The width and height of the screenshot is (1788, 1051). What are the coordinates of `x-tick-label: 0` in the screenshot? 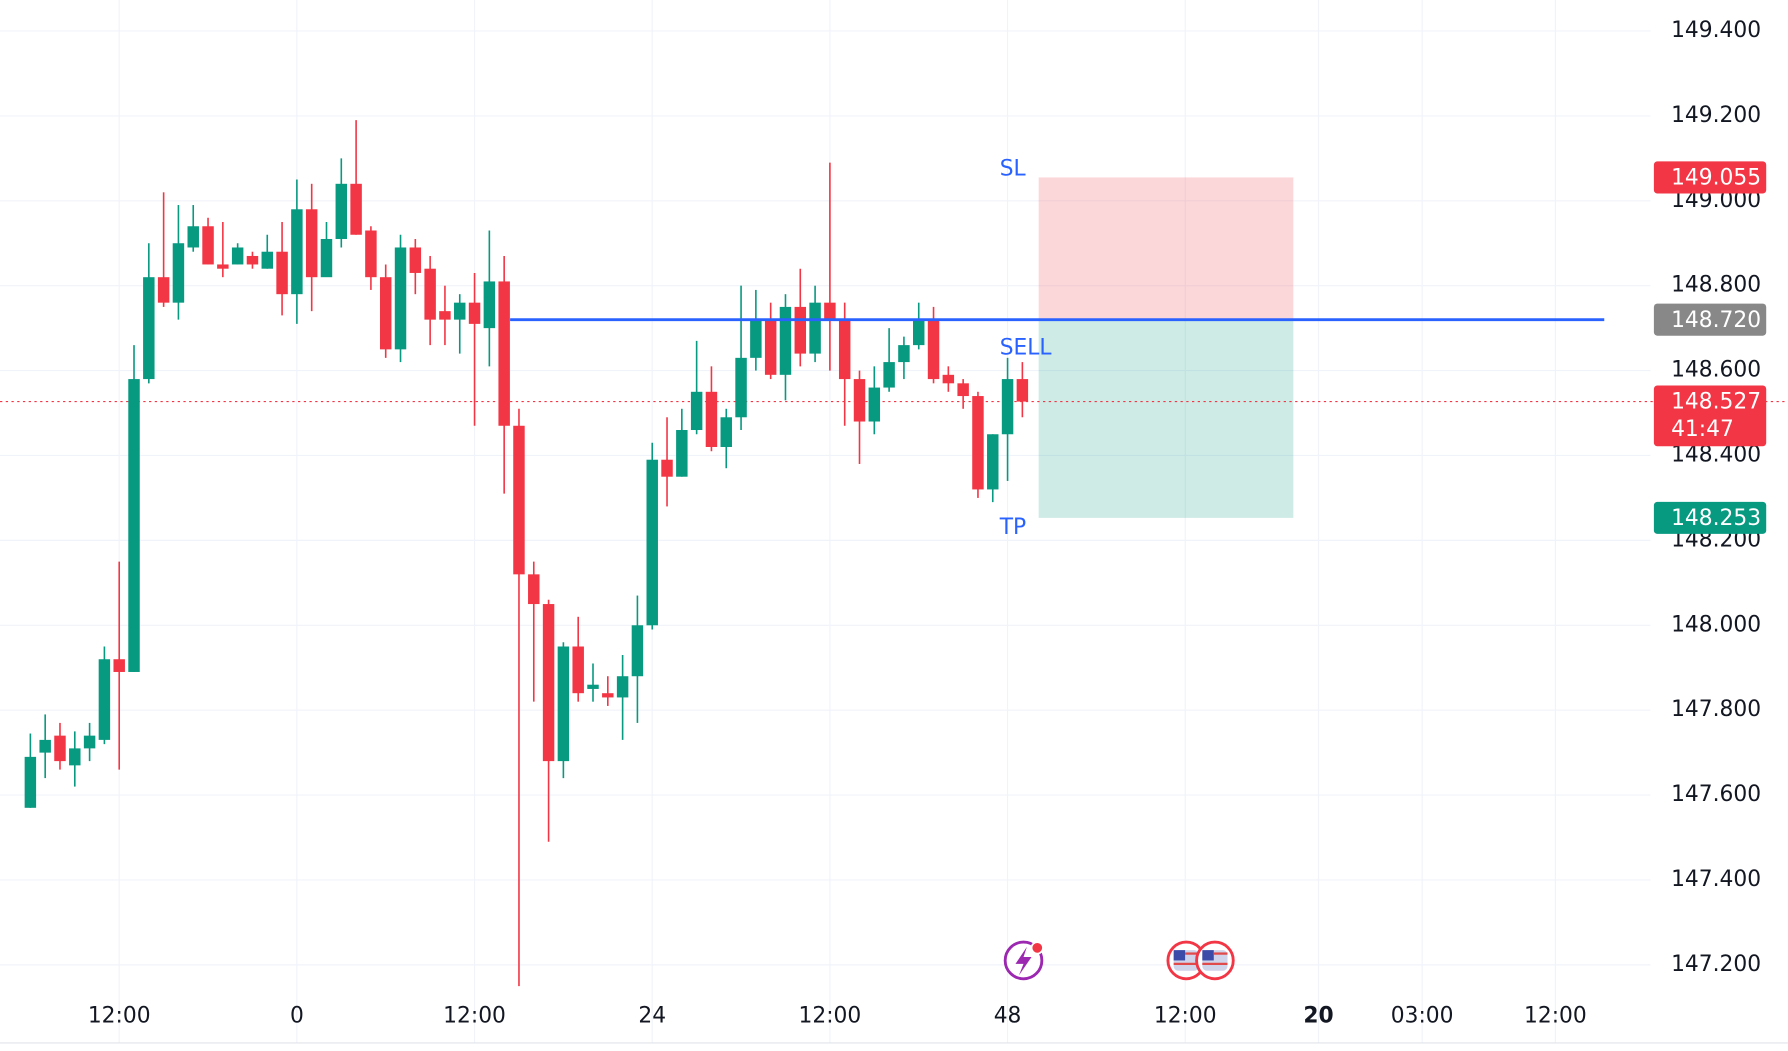 It's located at (297, 1016).